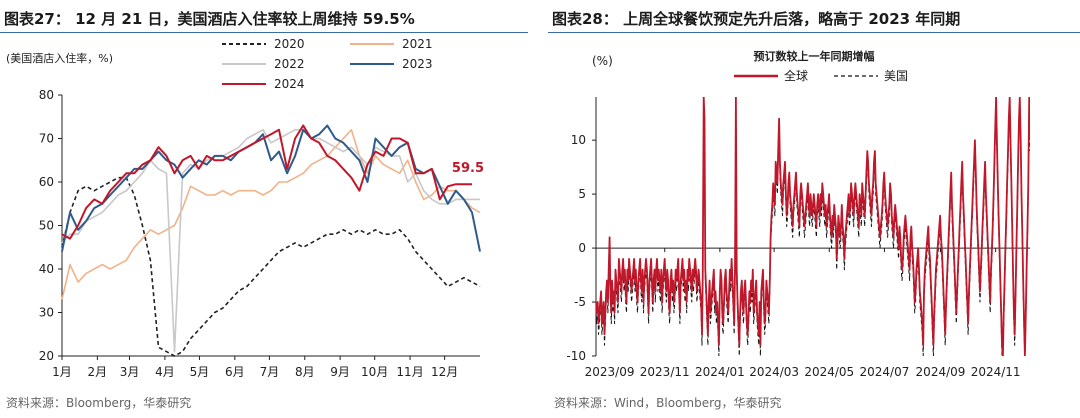 Image resolution: width=1080 pixels, height=418 pixels. What do you see at coordinates (814, 56) in the screenshot?
I see `chart-title: 预订数较上一年同期增幅` at bounding box center [814, 56].